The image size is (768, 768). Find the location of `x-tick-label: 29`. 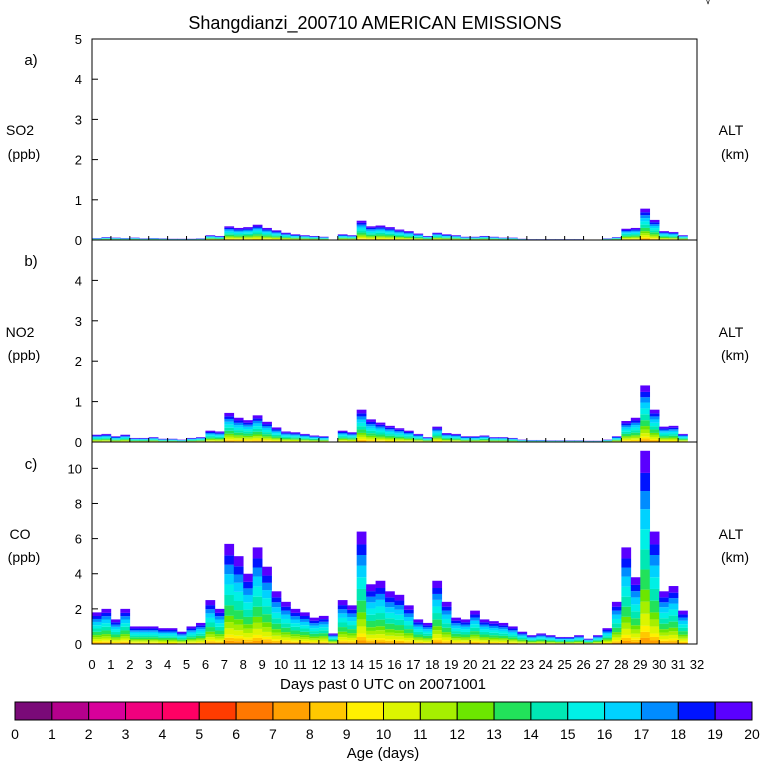

x-tick-label: 29 is located at coordinates (640, 664).